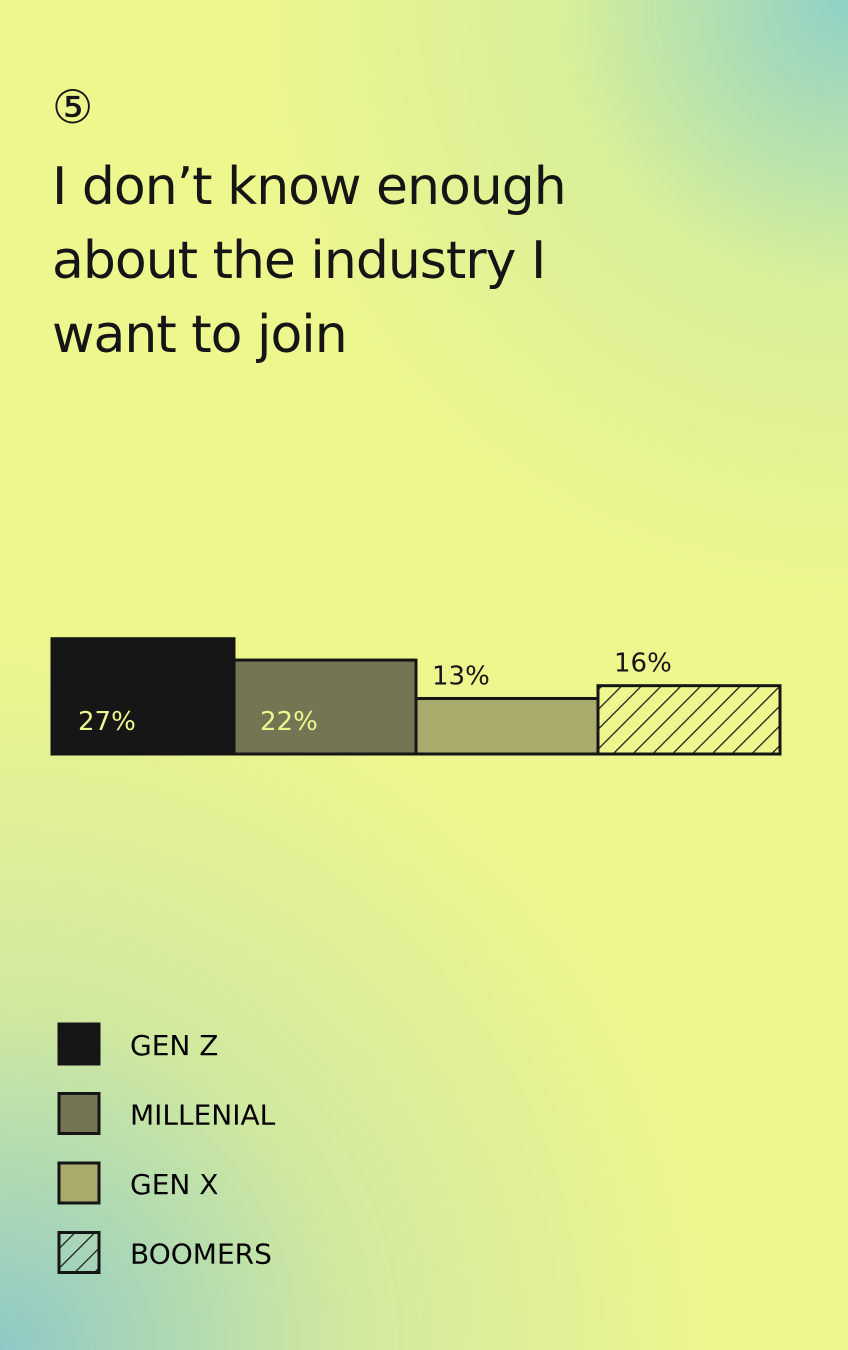  I want to click on value-label: 27%, so click(107, 722).